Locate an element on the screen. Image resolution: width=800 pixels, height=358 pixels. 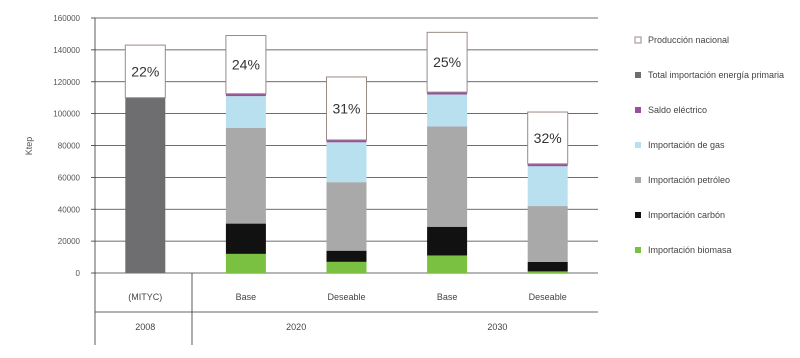
y-tick-label: 0 is located at coordinates (78, 273).